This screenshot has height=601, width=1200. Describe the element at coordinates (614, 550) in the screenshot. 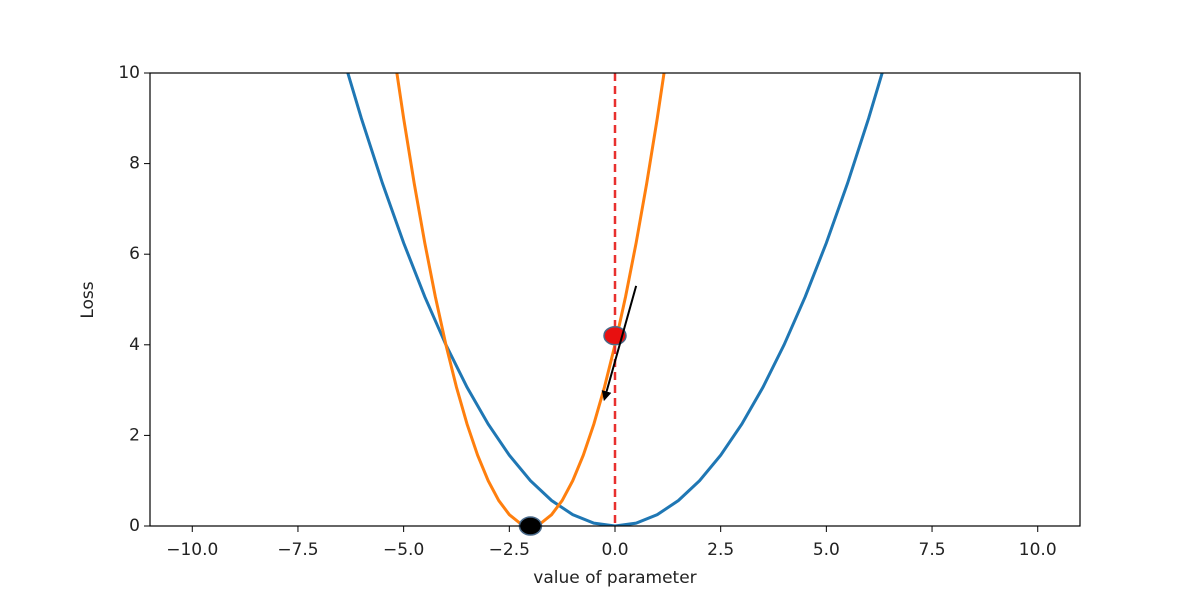

I see `x-tick-label: 0.0` at that location.